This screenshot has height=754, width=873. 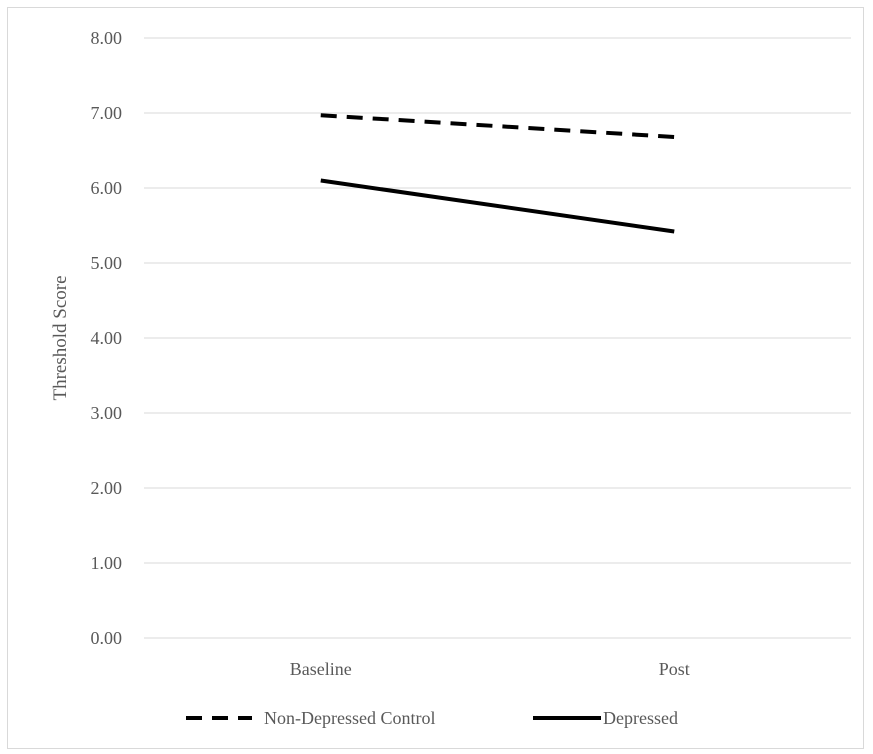 I want to click on series-lines, so click(x=497, y=173).